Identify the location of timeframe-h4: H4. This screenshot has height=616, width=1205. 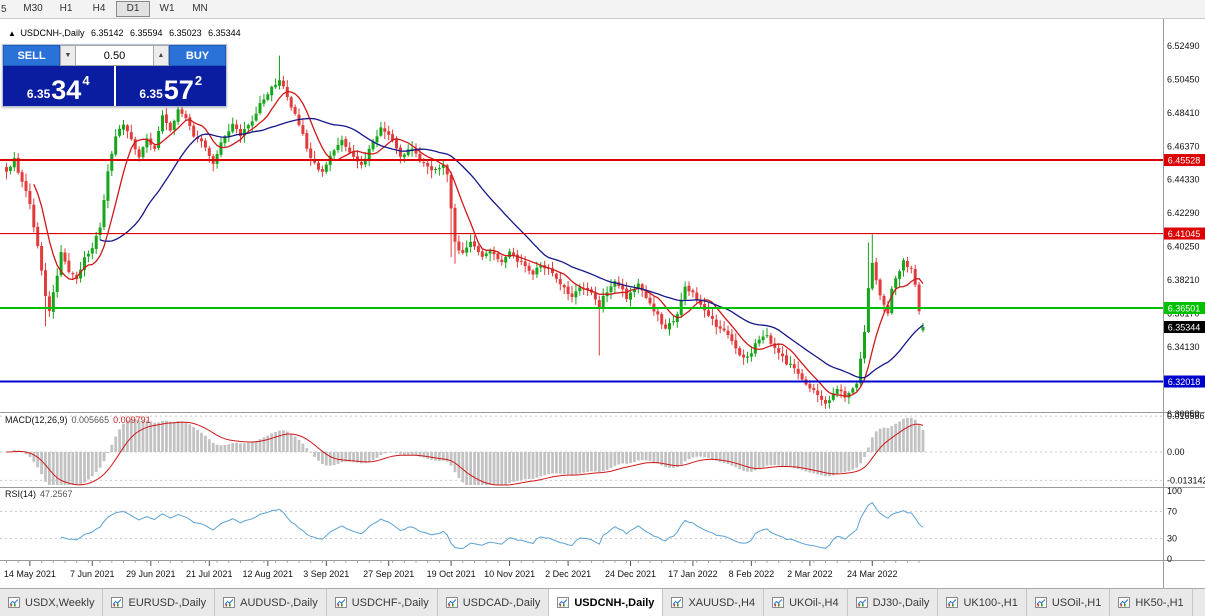
(99, 8).